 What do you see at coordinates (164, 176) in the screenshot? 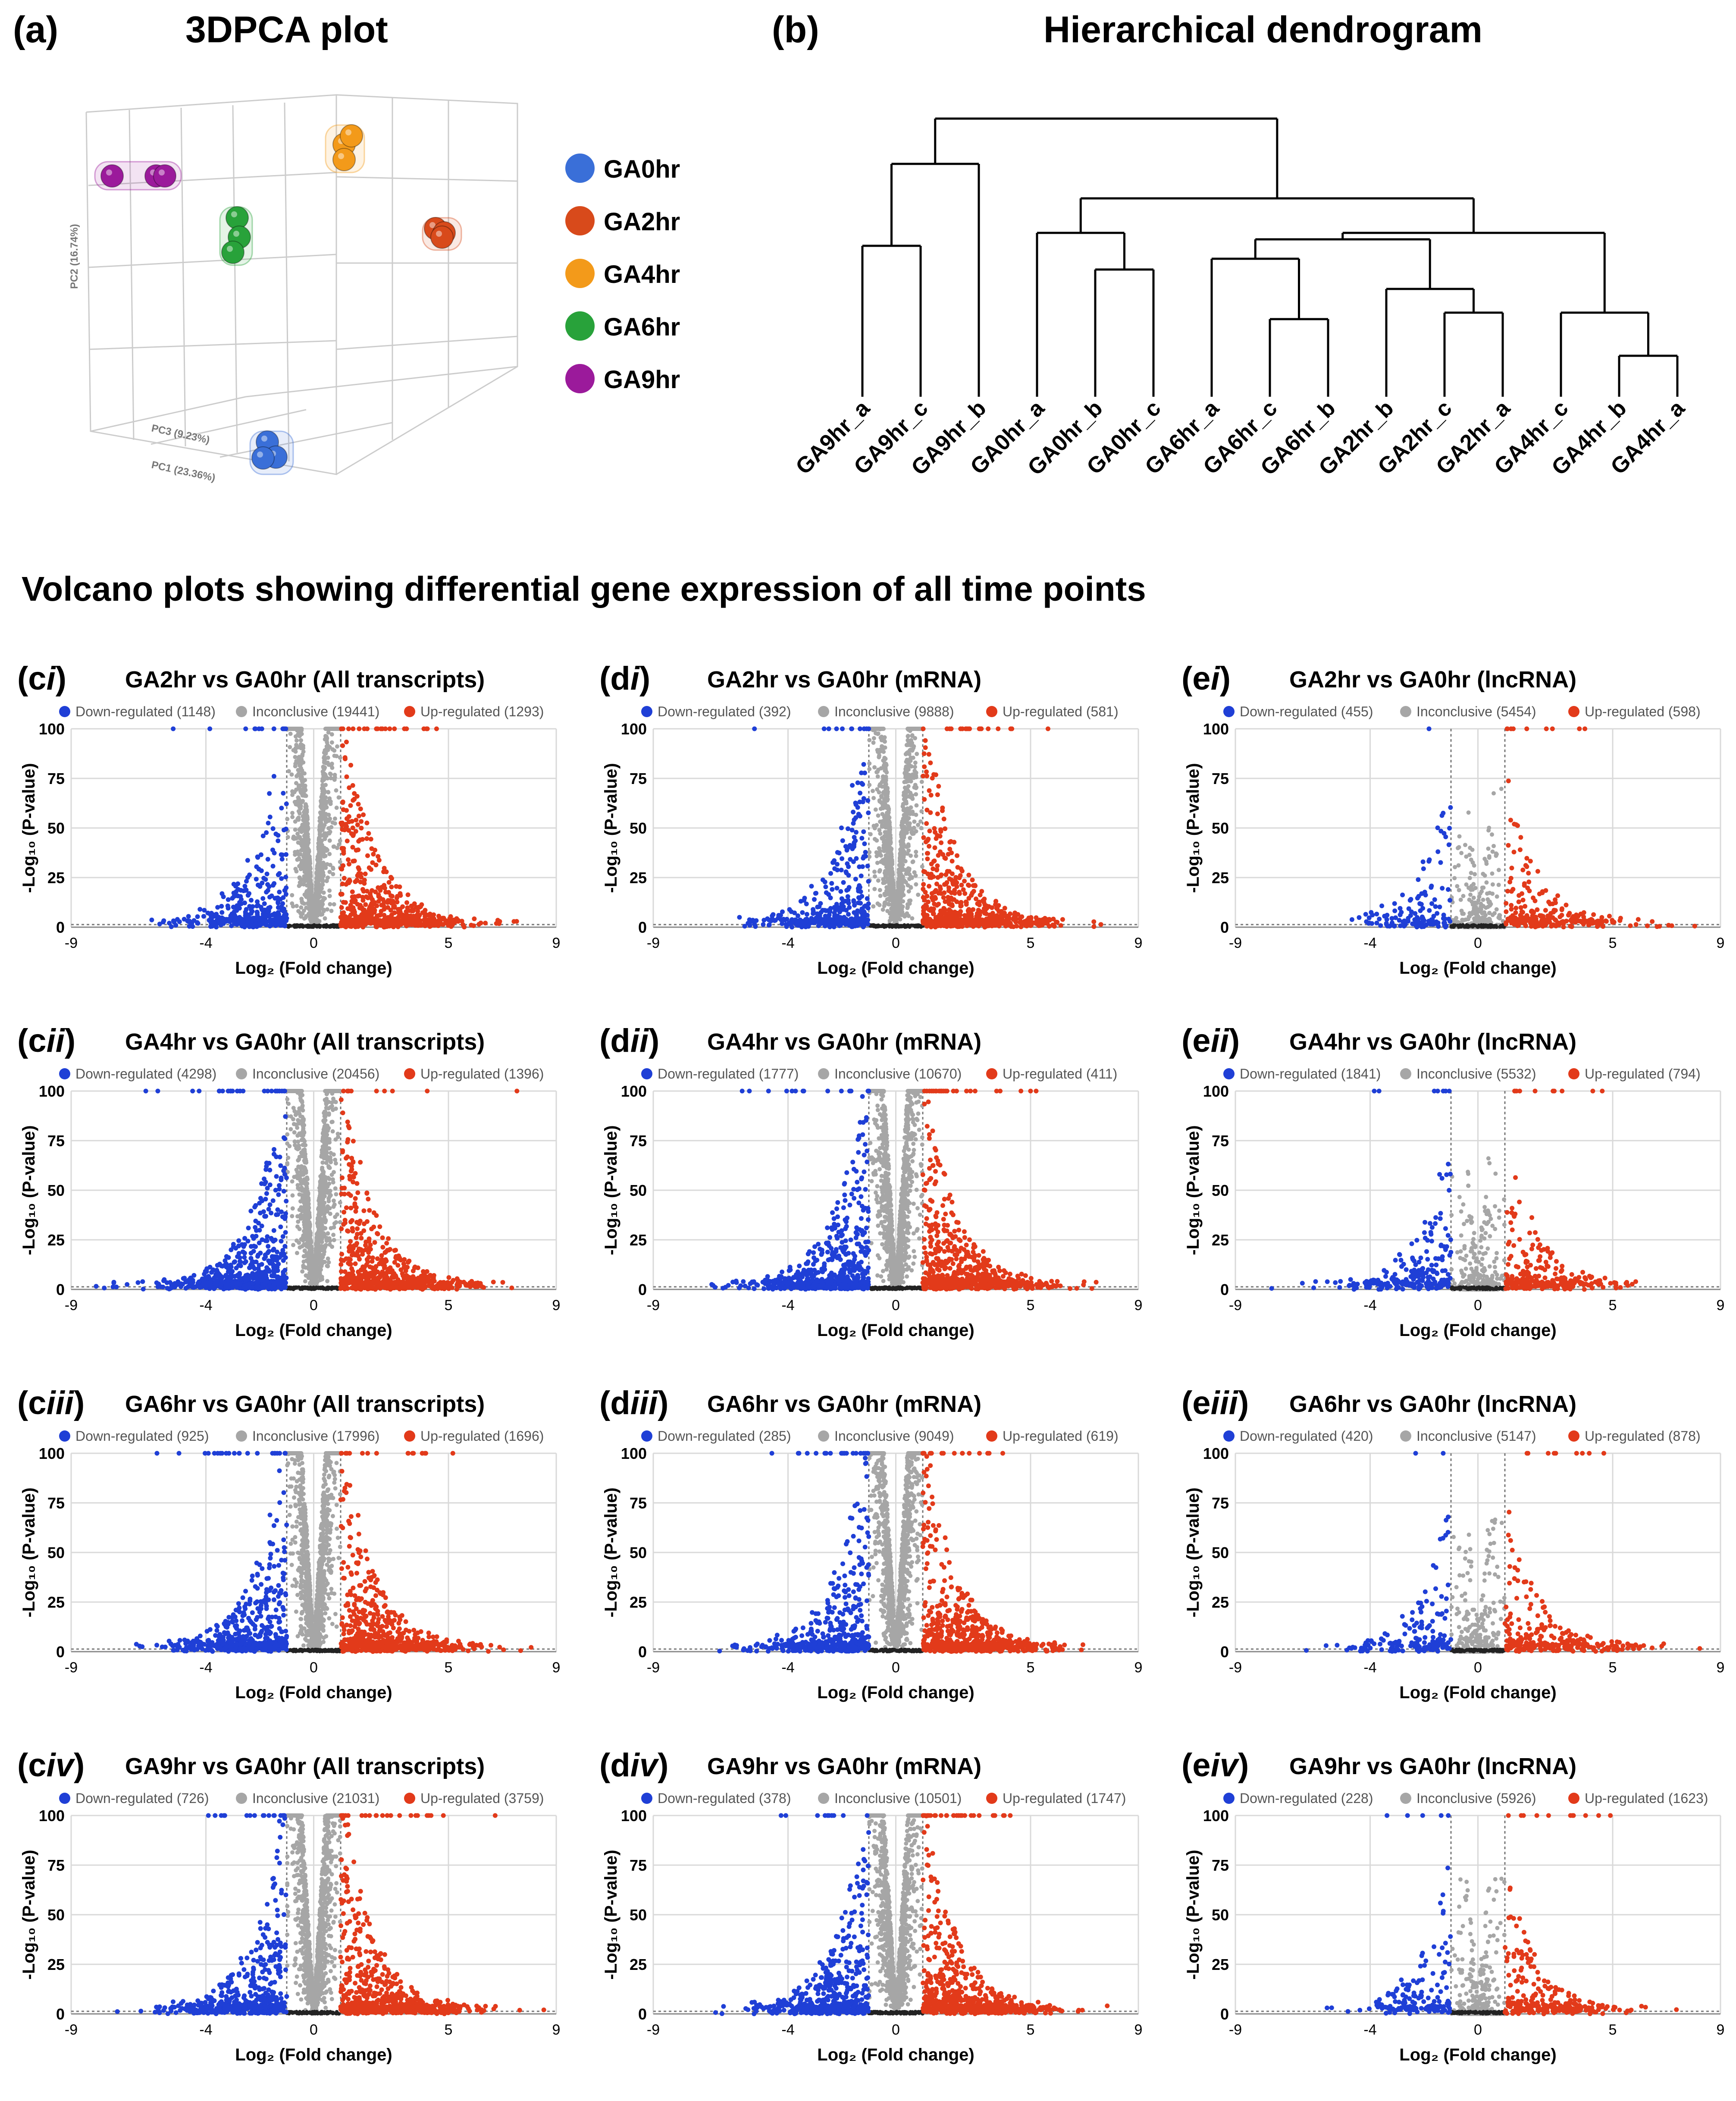
I see `pca-point` at bounding box center [164, 176].